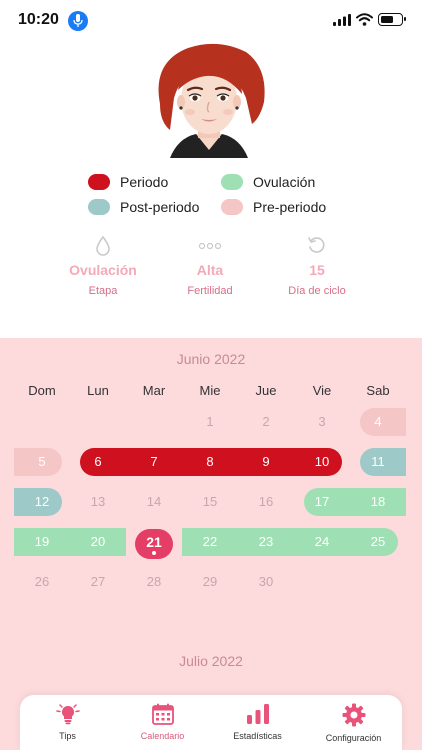  I want to click on stat-dia-de-ciclo: 15 Día de ciclo, so click(317, 266).